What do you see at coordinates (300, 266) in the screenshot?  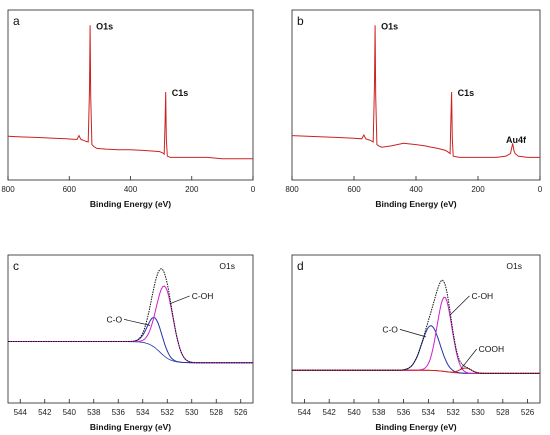 I see `panel-label: d` at bounding box center [300, 266].